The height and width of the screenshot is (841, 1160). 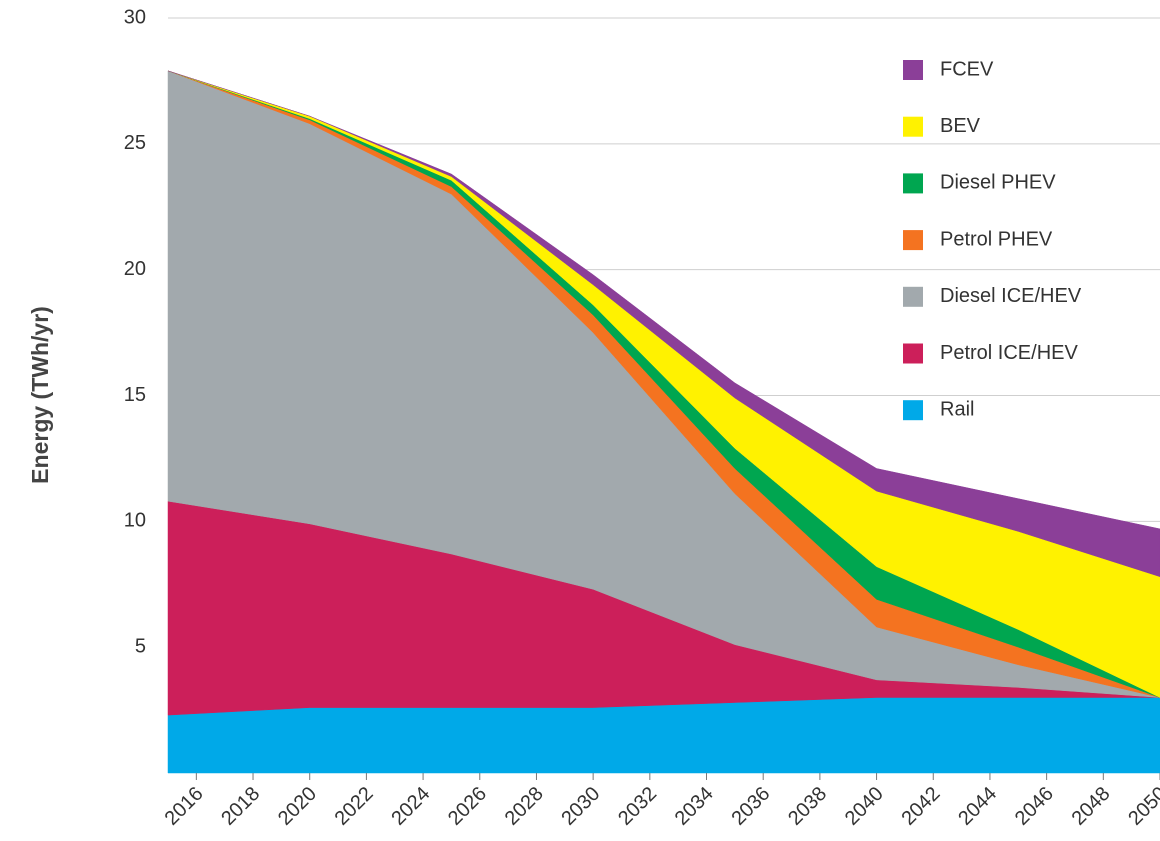 What do you see at coordinates (957, 409) in the screenshot?
I see `legend-label: Rail` at bounding box center [957, 409].